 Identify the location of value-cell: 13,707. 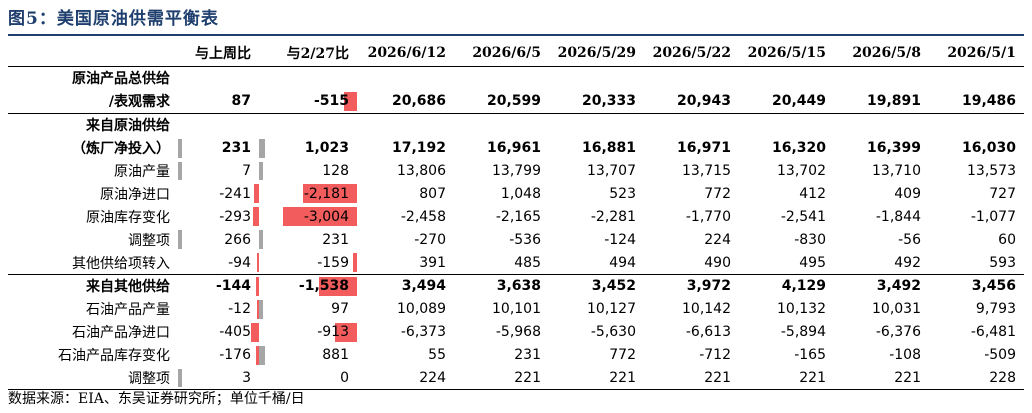
(611, 171).